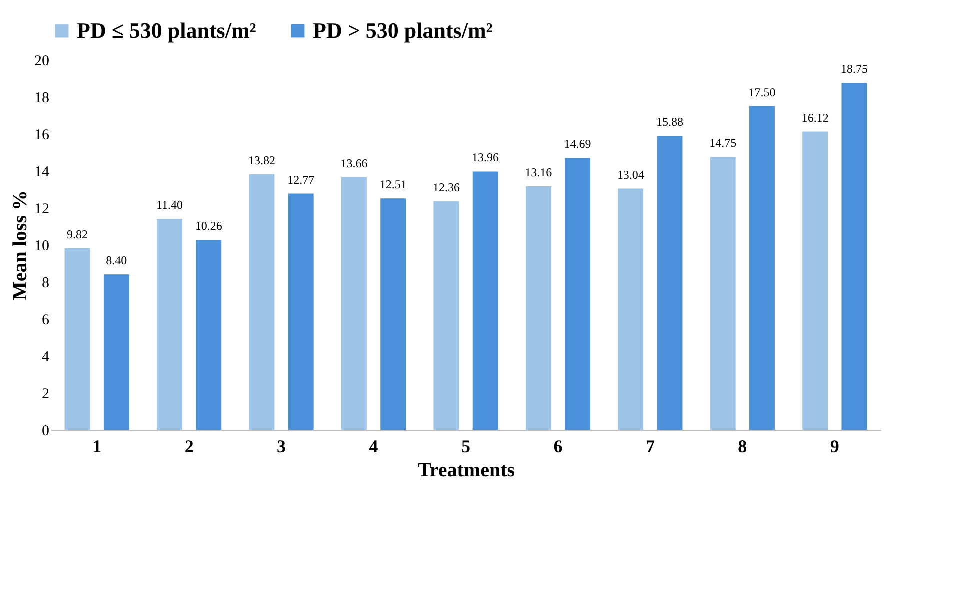 This screenshot has height=589, width=977. Describe the element at coordinates (354, 163) in the screenshot. I see `data-label: 13.66` at that location.